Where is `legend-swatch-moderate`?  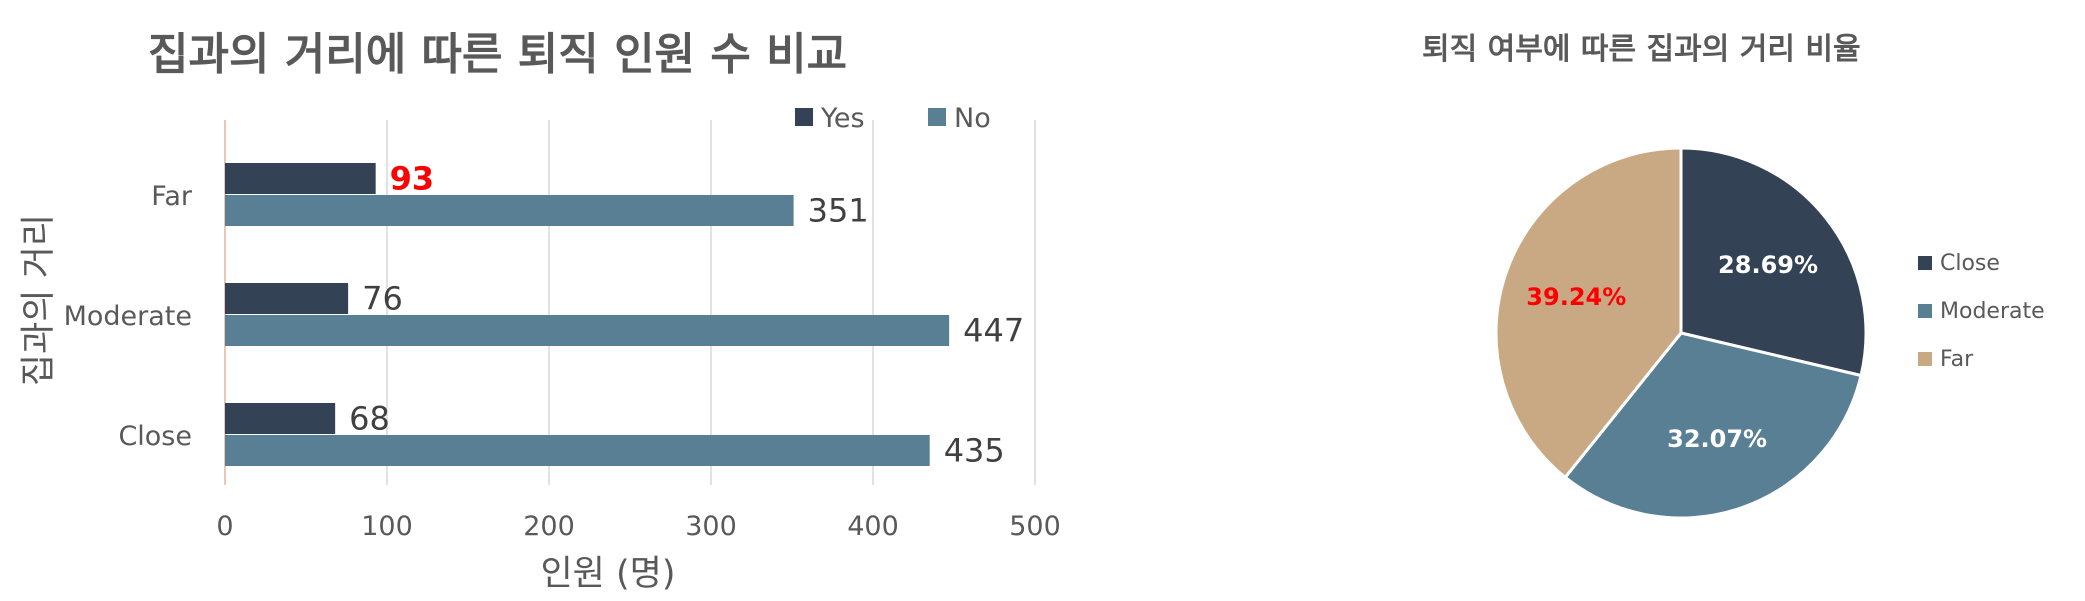 legend-swatch-moderate is located at coordinates (1925, 311).